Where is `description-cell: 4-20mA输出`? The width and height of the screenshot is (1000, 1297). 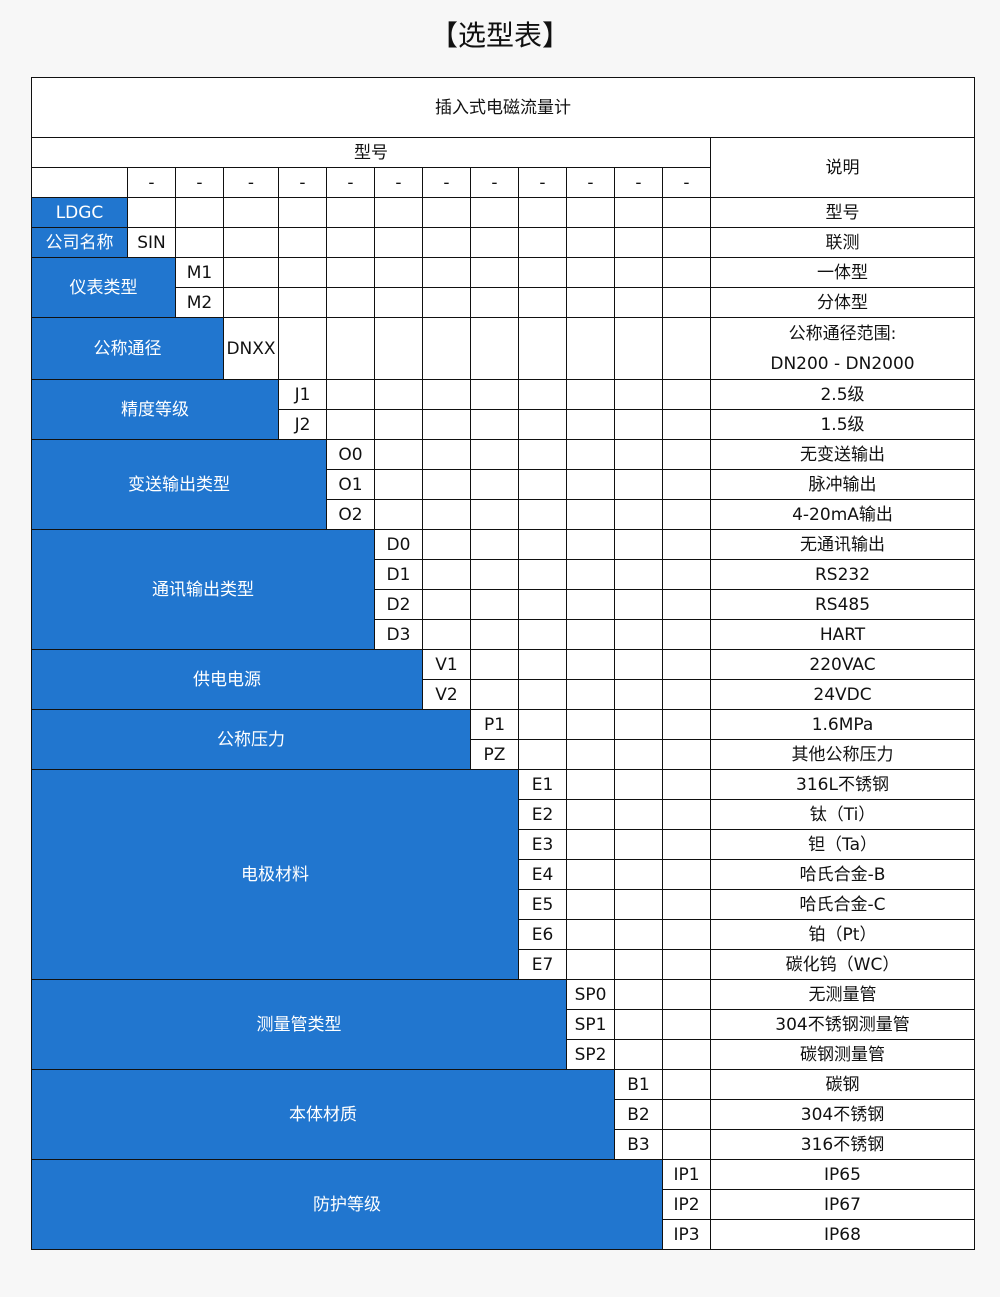 description-cell: 4-20mA输出 is located at coordinates (842, 514).